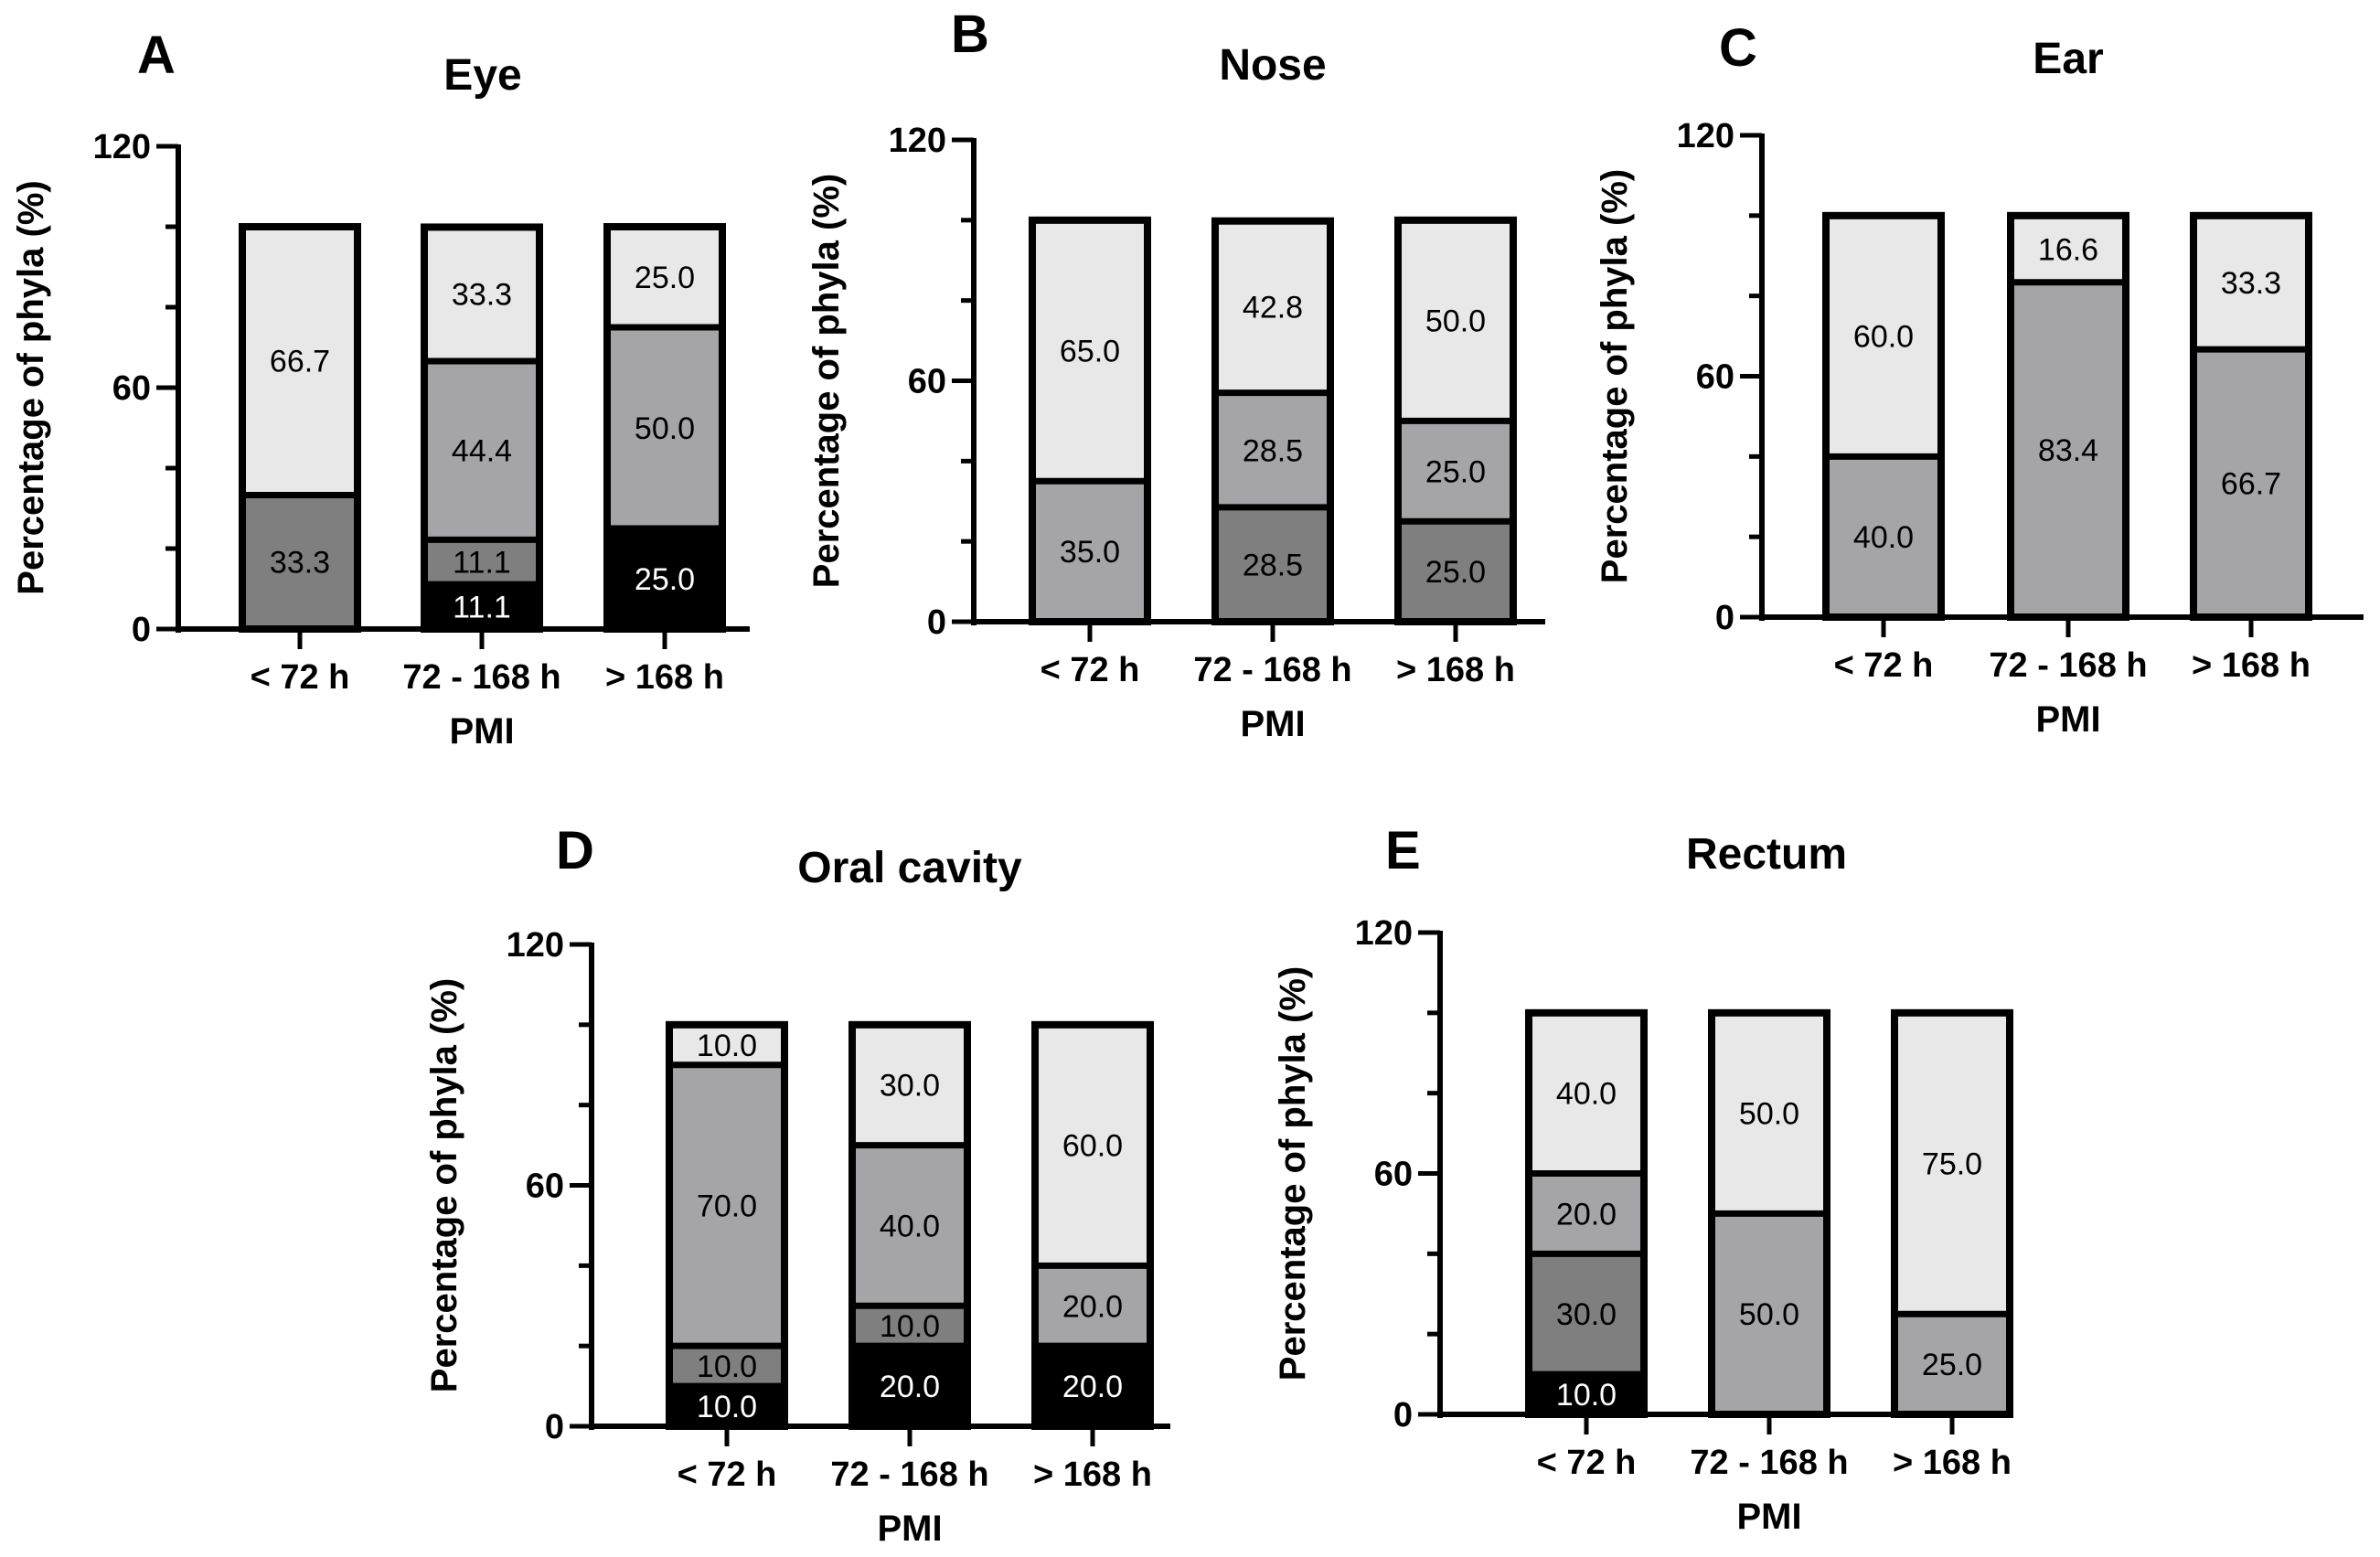 This screenshot has width=2380, height=1557. What do you see at coordinates (2068, 450) in the screenshot?
I see `segment-value-label: 83.4` at bounding box center [2068, 450].